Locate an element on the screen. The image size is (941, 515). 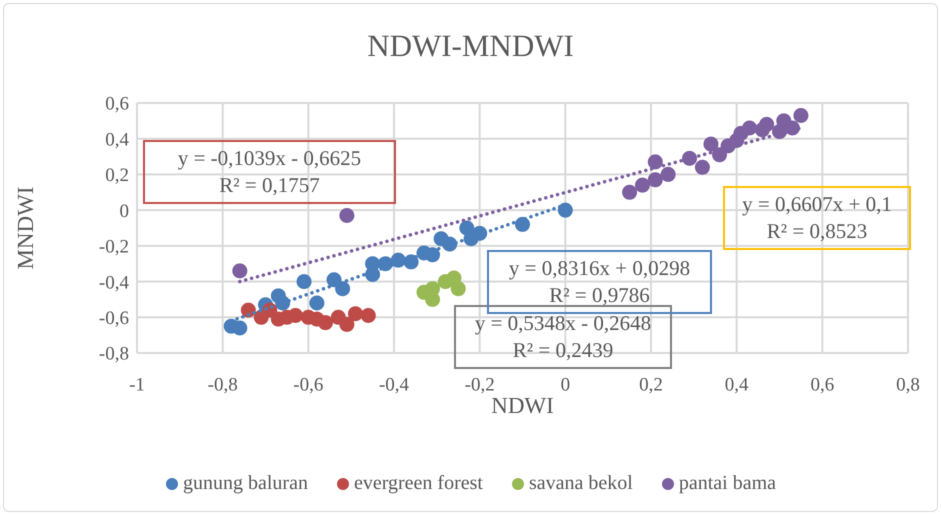
x-axis-title: NDWI is located at coordinates (522, 405).